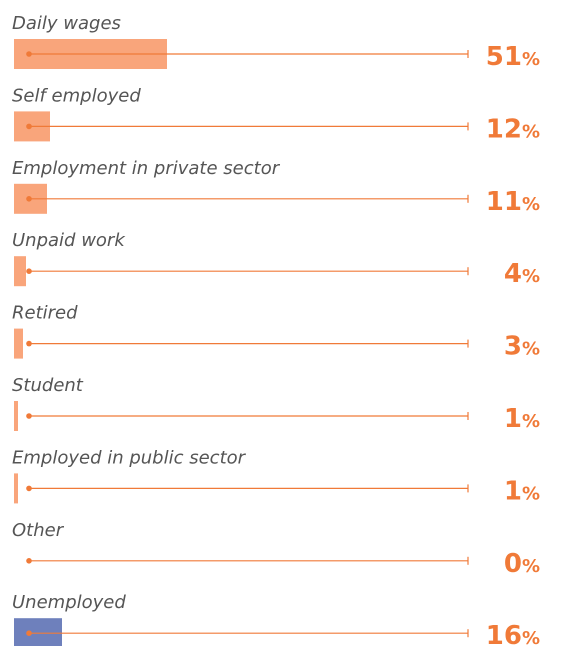  I want to click on value-label: 12%, so click(513, 129).